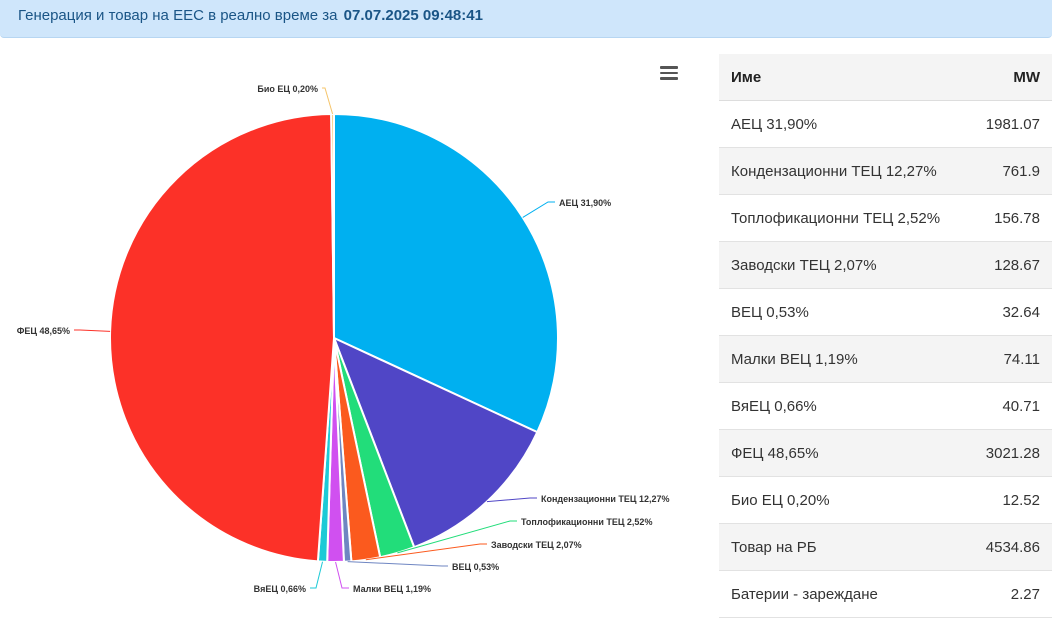  I want to click on cell-name: Топлофикационни ТЕЦ 2,52%, so click(844, 218).